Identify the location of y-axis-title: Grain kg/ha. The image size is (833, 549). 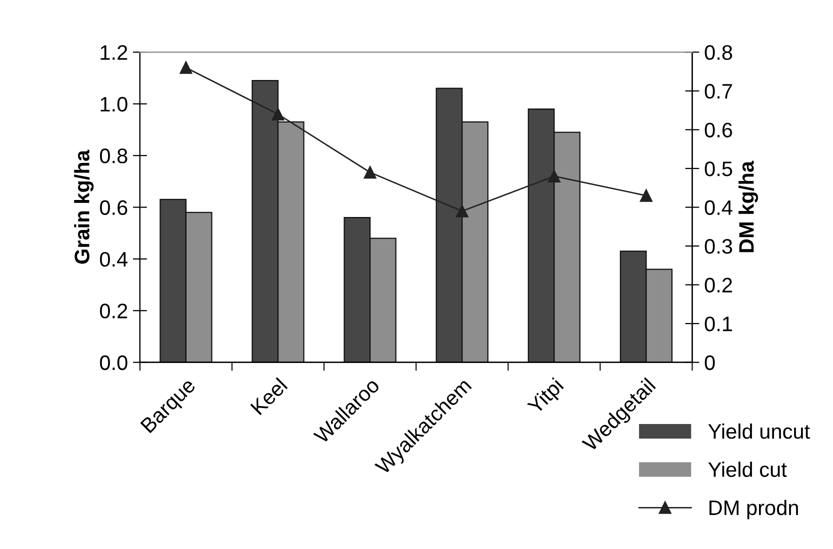
(84, 207).